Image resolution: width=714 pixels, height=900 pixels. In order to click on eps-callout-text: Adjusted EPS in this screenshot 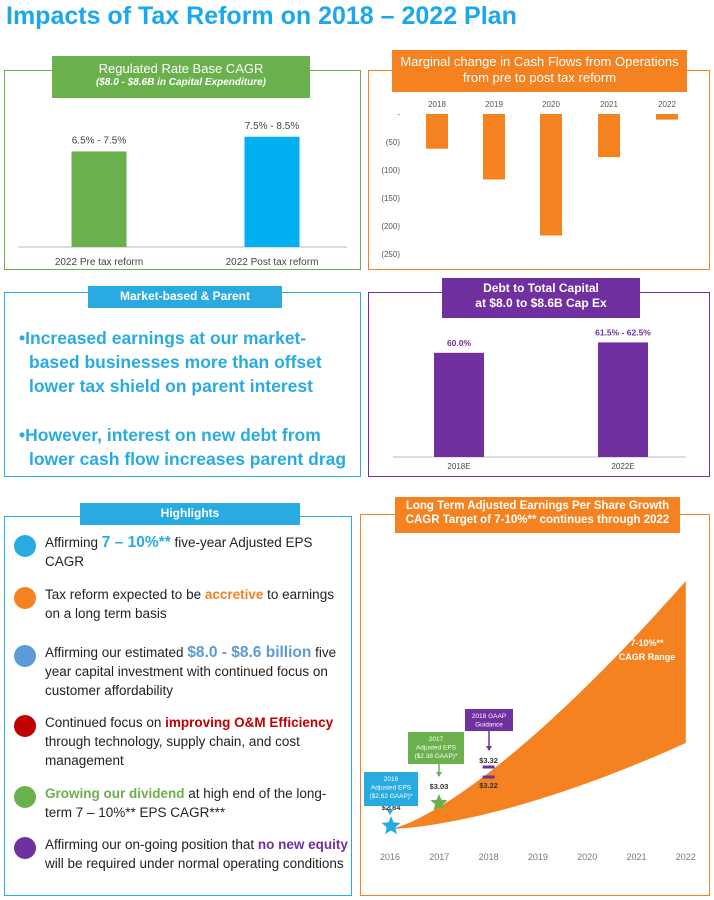, I will do `click(436, 748)`.